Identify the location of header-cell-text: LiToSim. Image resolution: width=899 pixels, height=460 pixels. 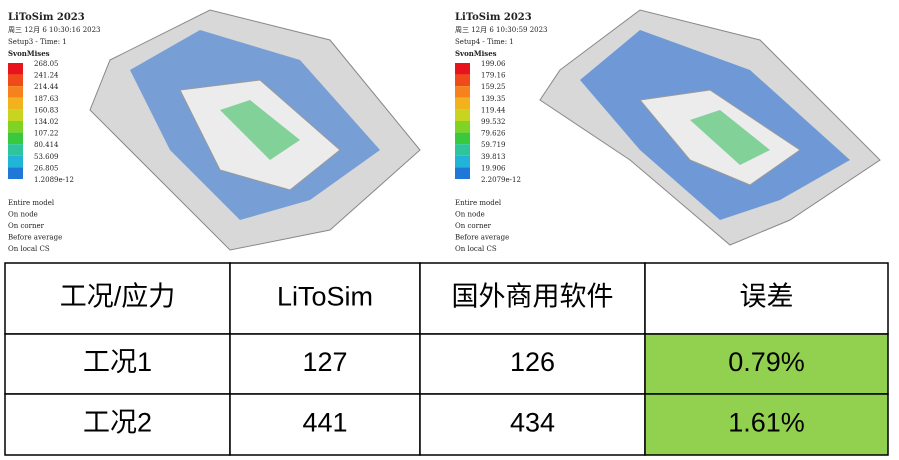
(325, 297).